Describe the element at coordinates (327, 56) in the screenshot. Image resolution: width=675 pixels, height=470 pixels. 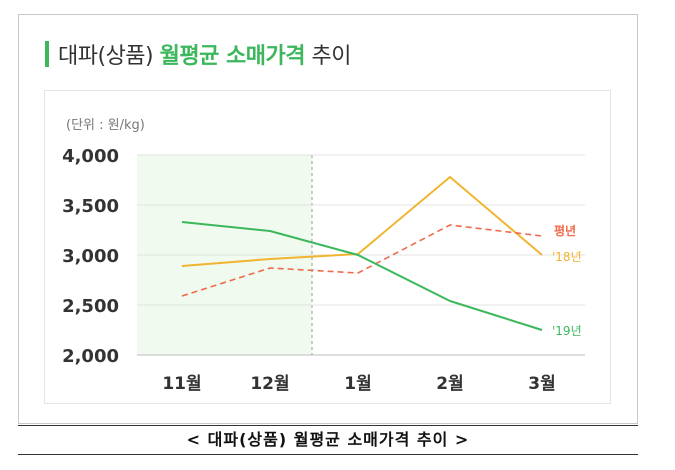
I see `title-suffix: 추이` at that location.